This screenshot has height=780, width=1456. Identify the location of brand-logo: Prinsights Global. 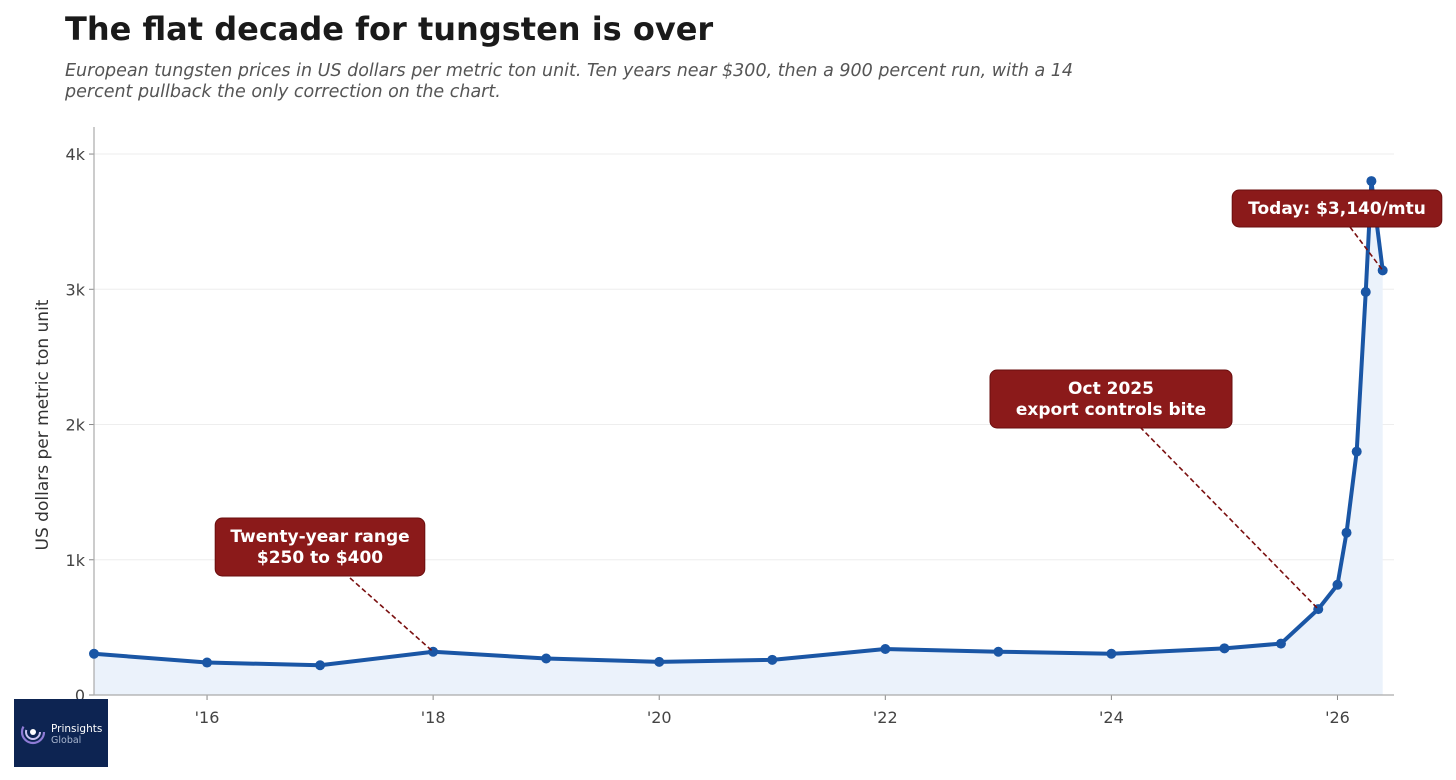
(61, 733).